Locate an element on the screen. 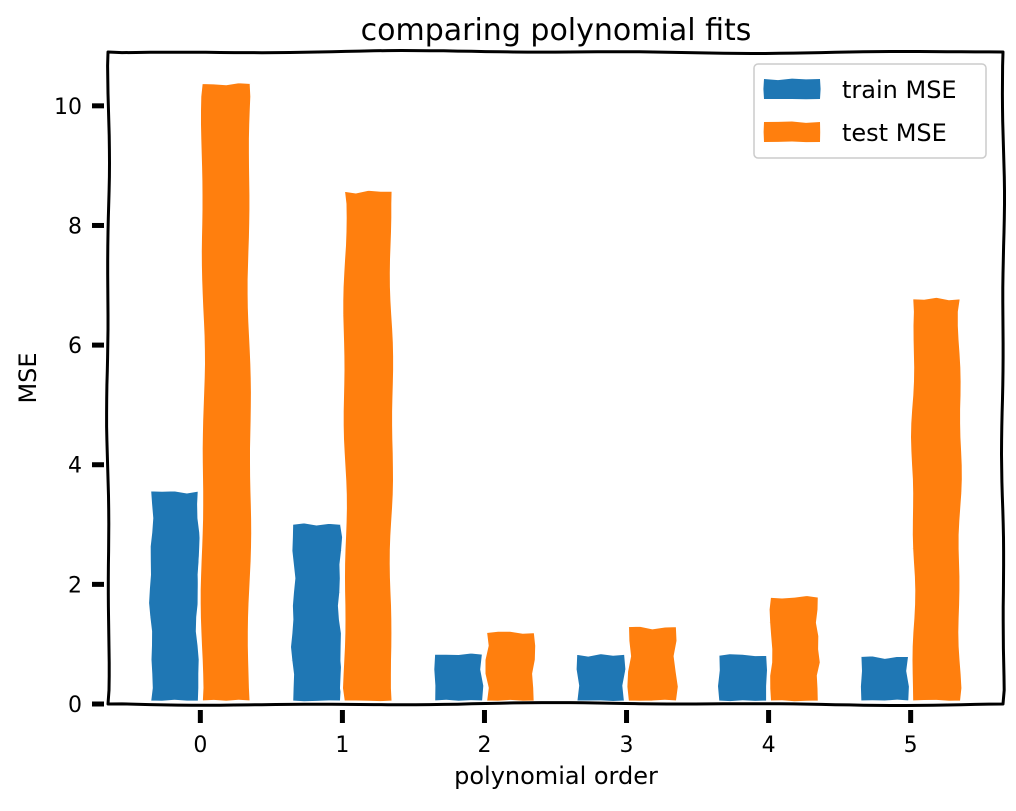  y-tick-label-2: 2 is located at coordinates (75, 585).